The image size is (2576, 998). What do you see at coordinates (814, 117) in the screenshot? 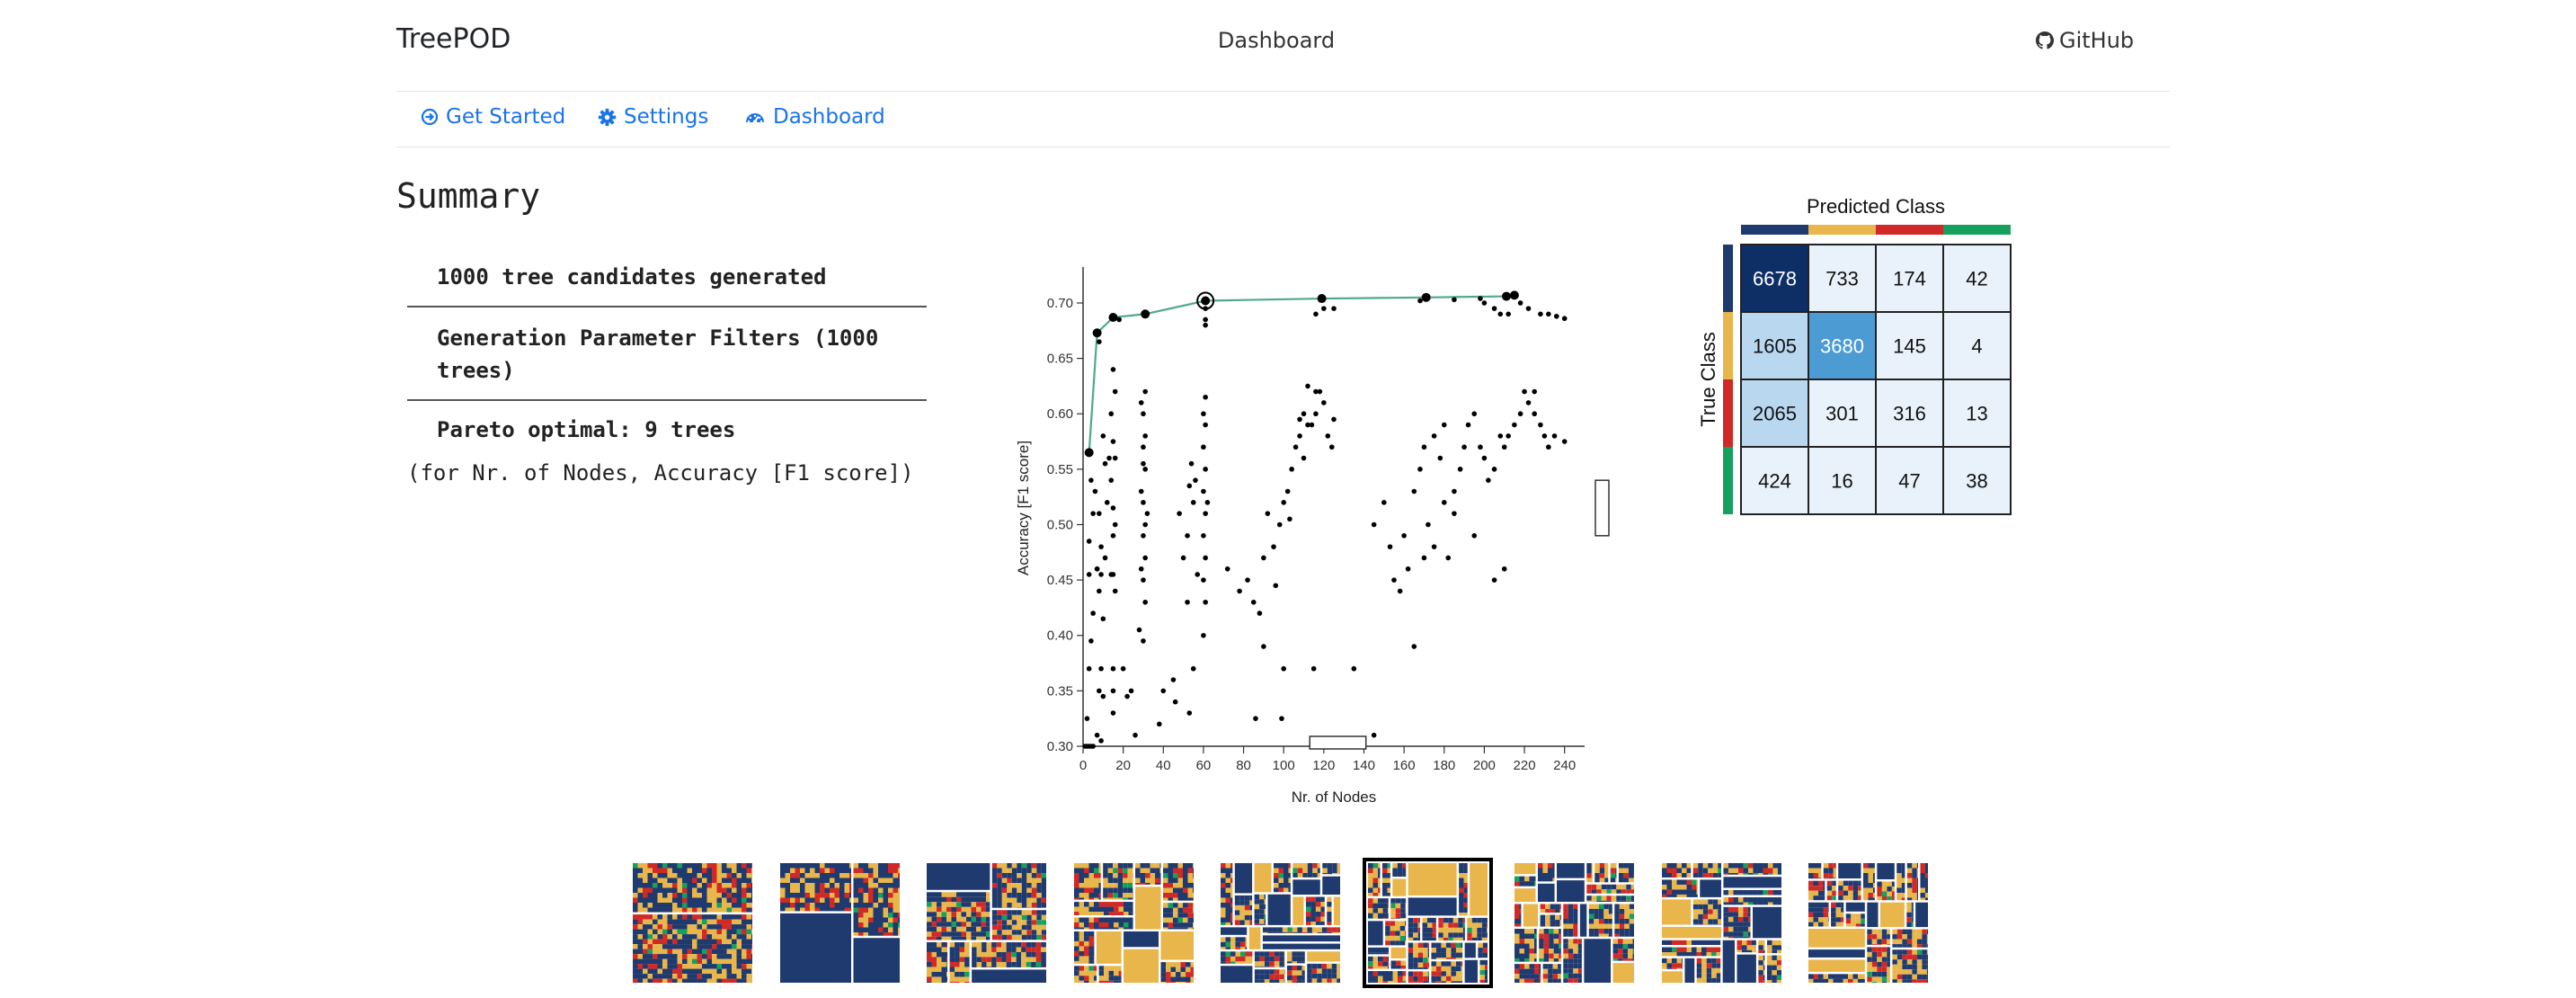
I see `nav-dashboard: Dashboard` at bounding box center [814, 117].